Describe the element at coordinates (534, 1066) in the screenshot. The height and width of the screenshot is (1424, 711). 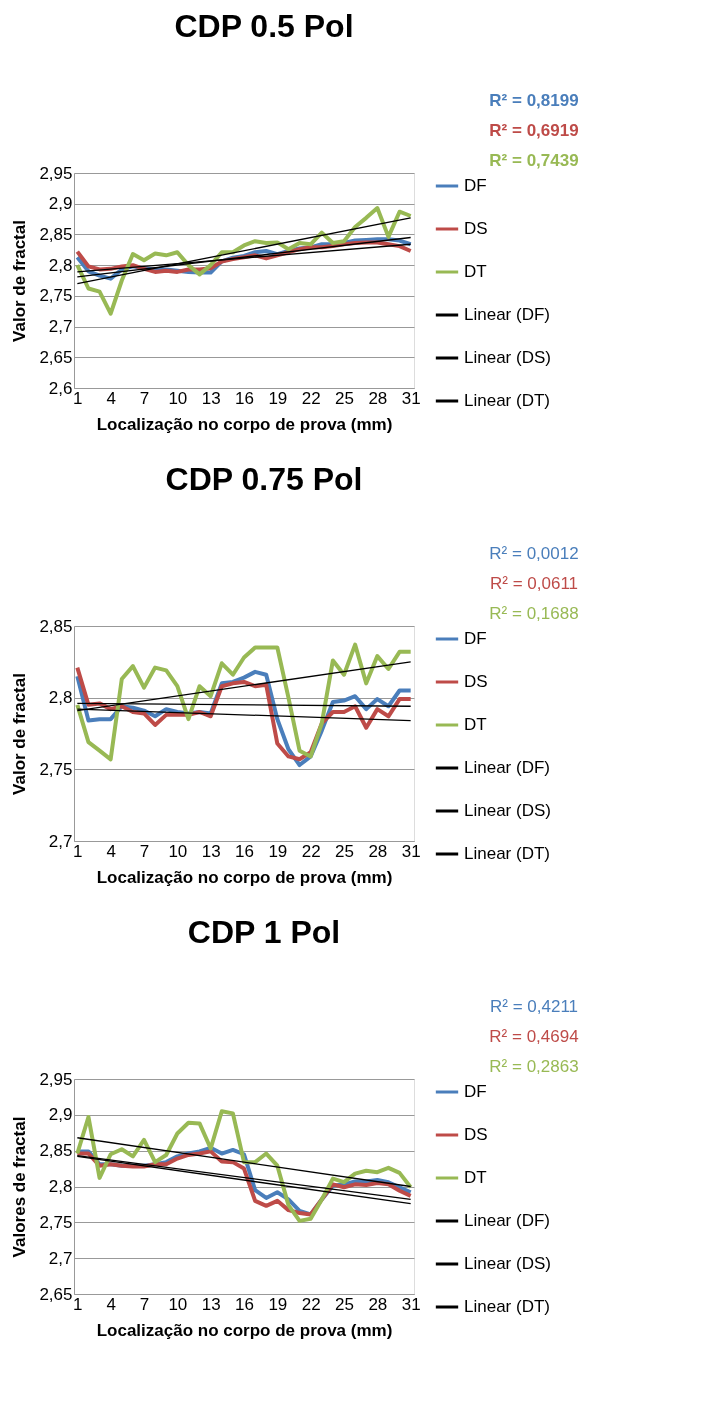
I see `text: R² = 0,2863` at that location.